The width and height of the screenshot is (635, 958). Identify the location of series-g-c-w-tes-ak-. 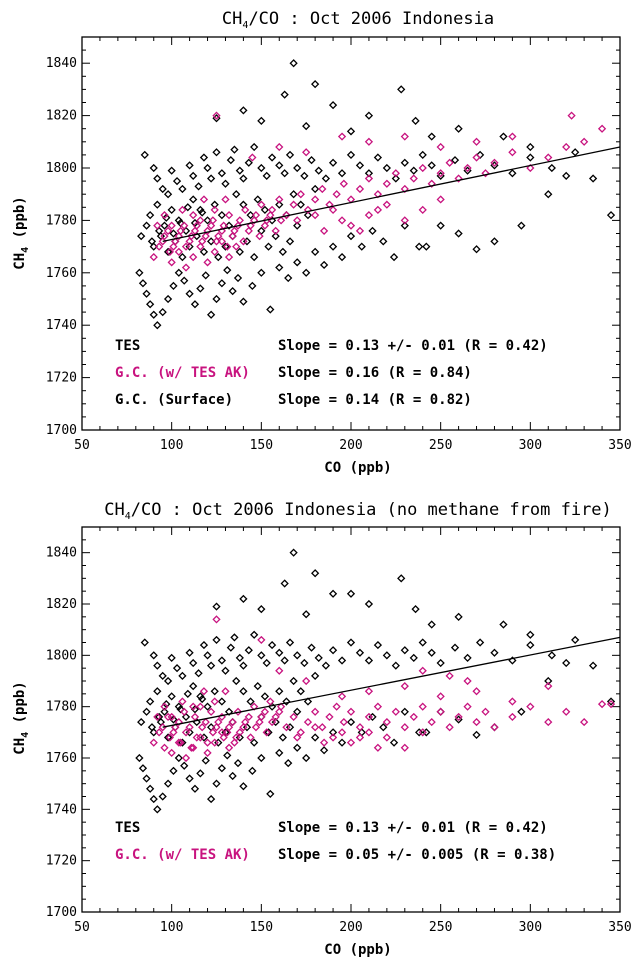
(382, 689).